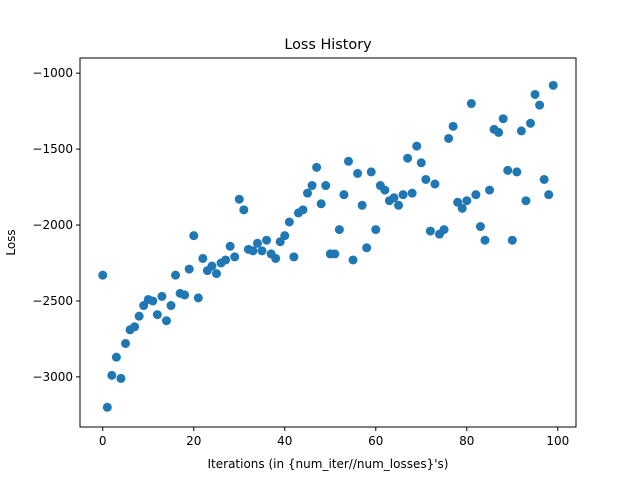  What do you see at coordinates (52, 73) in the screenshot?
I see `y-tick-label: −1000` at bounding box center [52, 73].